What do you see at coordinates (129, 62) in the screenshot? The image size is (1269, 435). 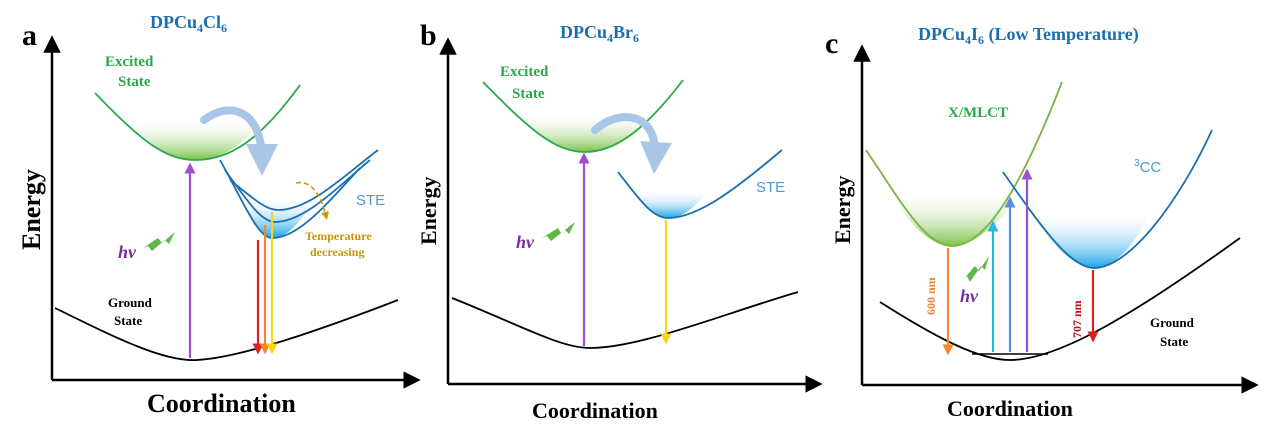 I see `excited-label-a-1: Excited` at bounding box center [129, 62].